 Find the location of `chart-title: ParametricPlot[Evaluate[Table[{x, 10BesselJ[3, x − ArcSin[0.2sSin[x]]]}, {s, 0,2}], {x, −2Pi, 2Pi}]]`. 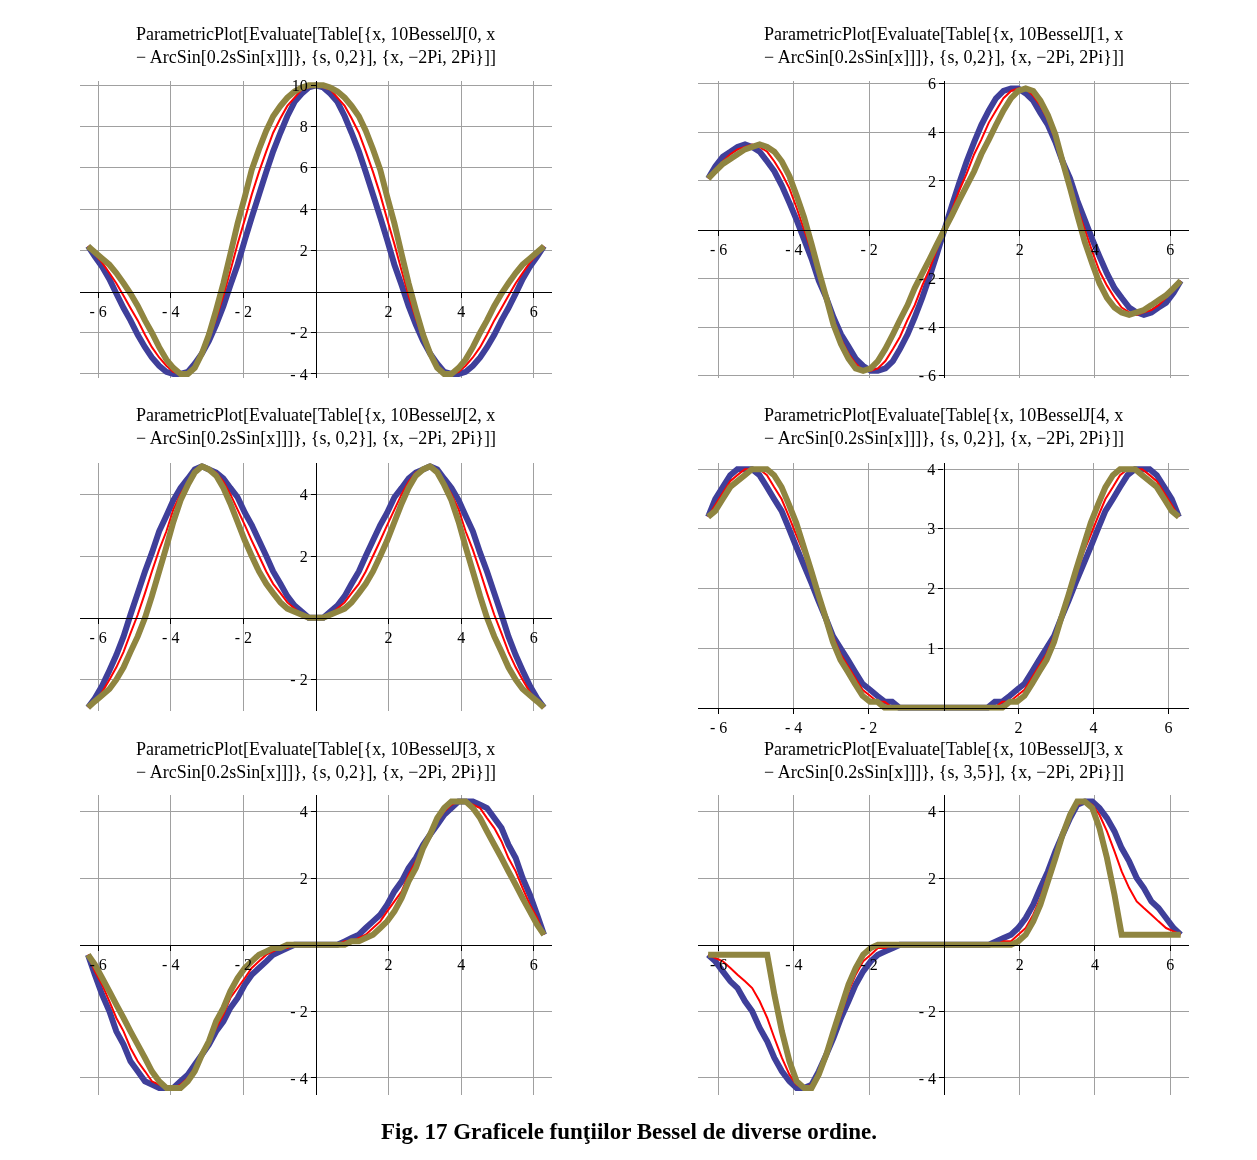

chart-title: ParametricPlot[Evaluate[Table[{x, 10BesselJ[3, x − ArcSin[0.2sSin[x]]]}, {s, 0,2}], {x, −2Pi, 2Pi}]] is located at coordinates (316, 761).